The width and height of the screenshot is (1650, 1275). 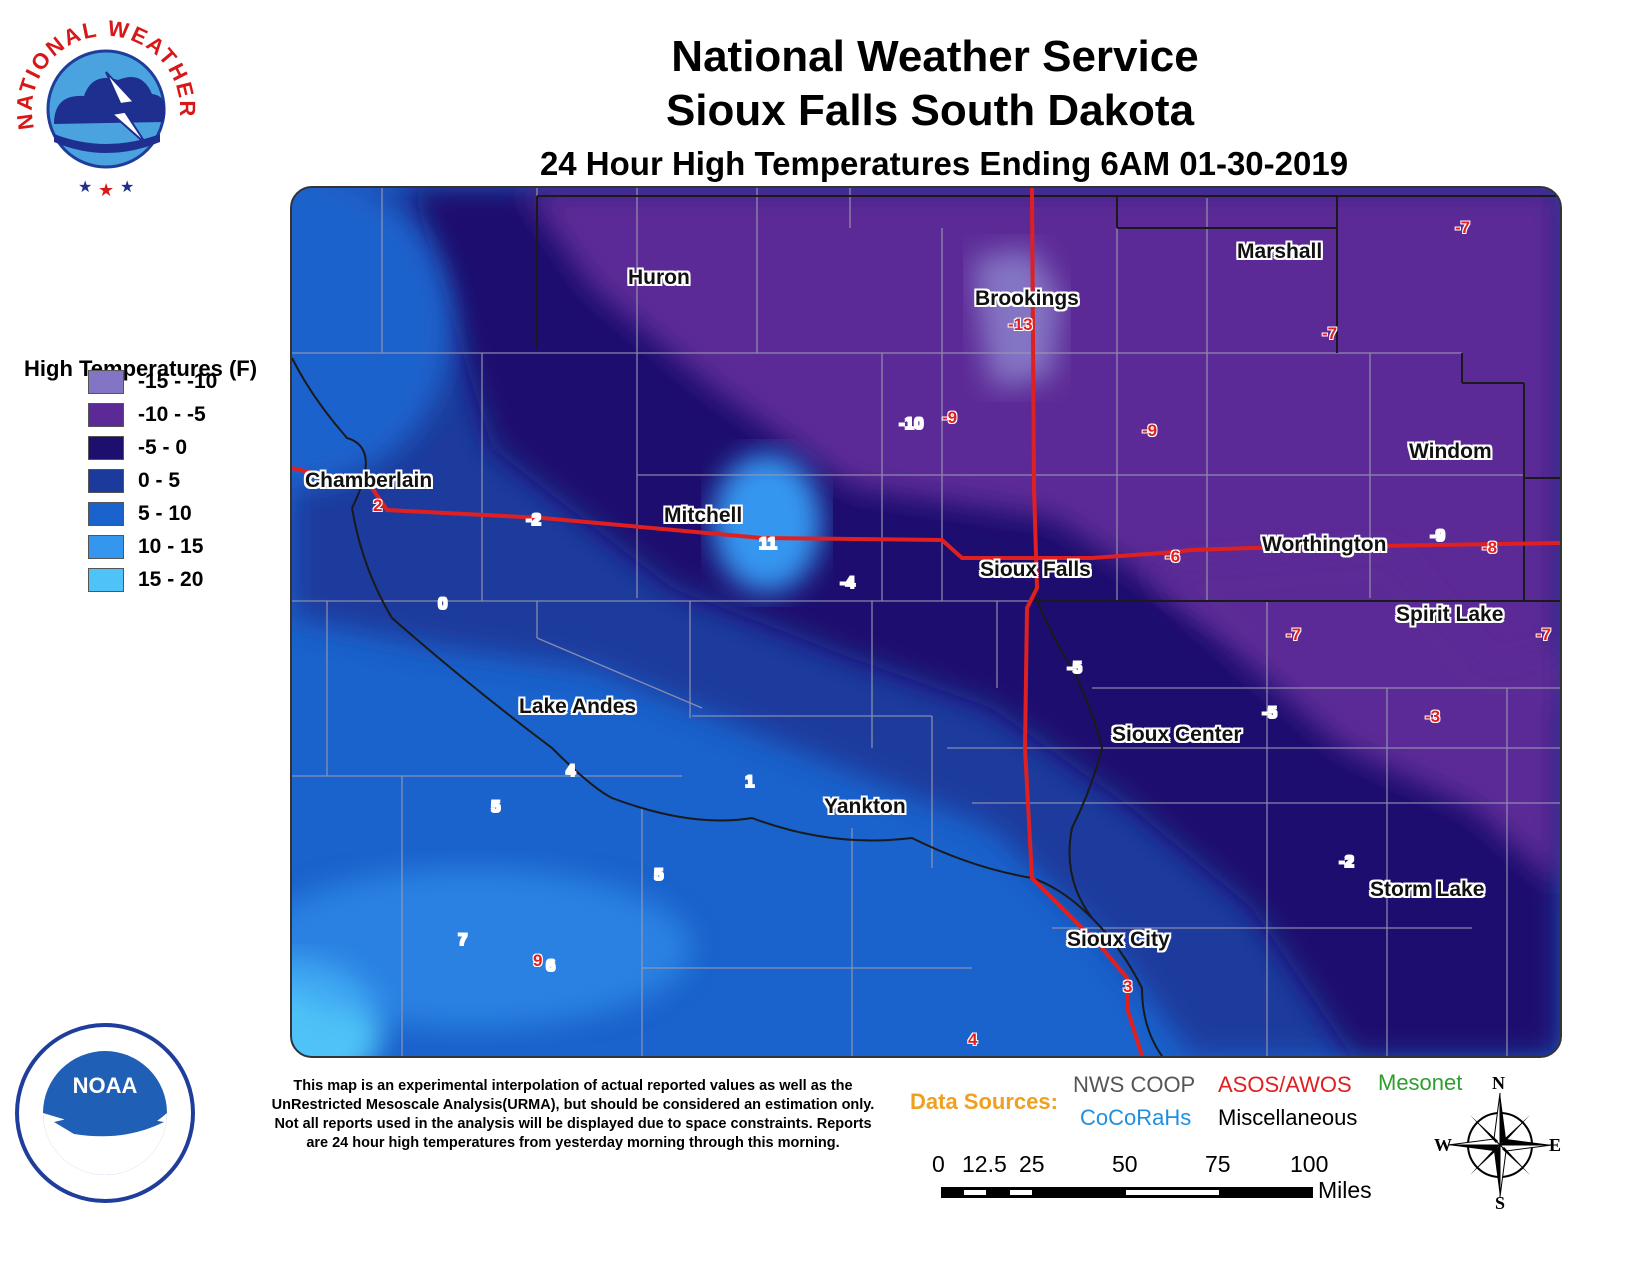 What do you see at coordinates (378, 505) in the screenshot?
I see `temperature-reading: 2` at bounding box center [378, 505].